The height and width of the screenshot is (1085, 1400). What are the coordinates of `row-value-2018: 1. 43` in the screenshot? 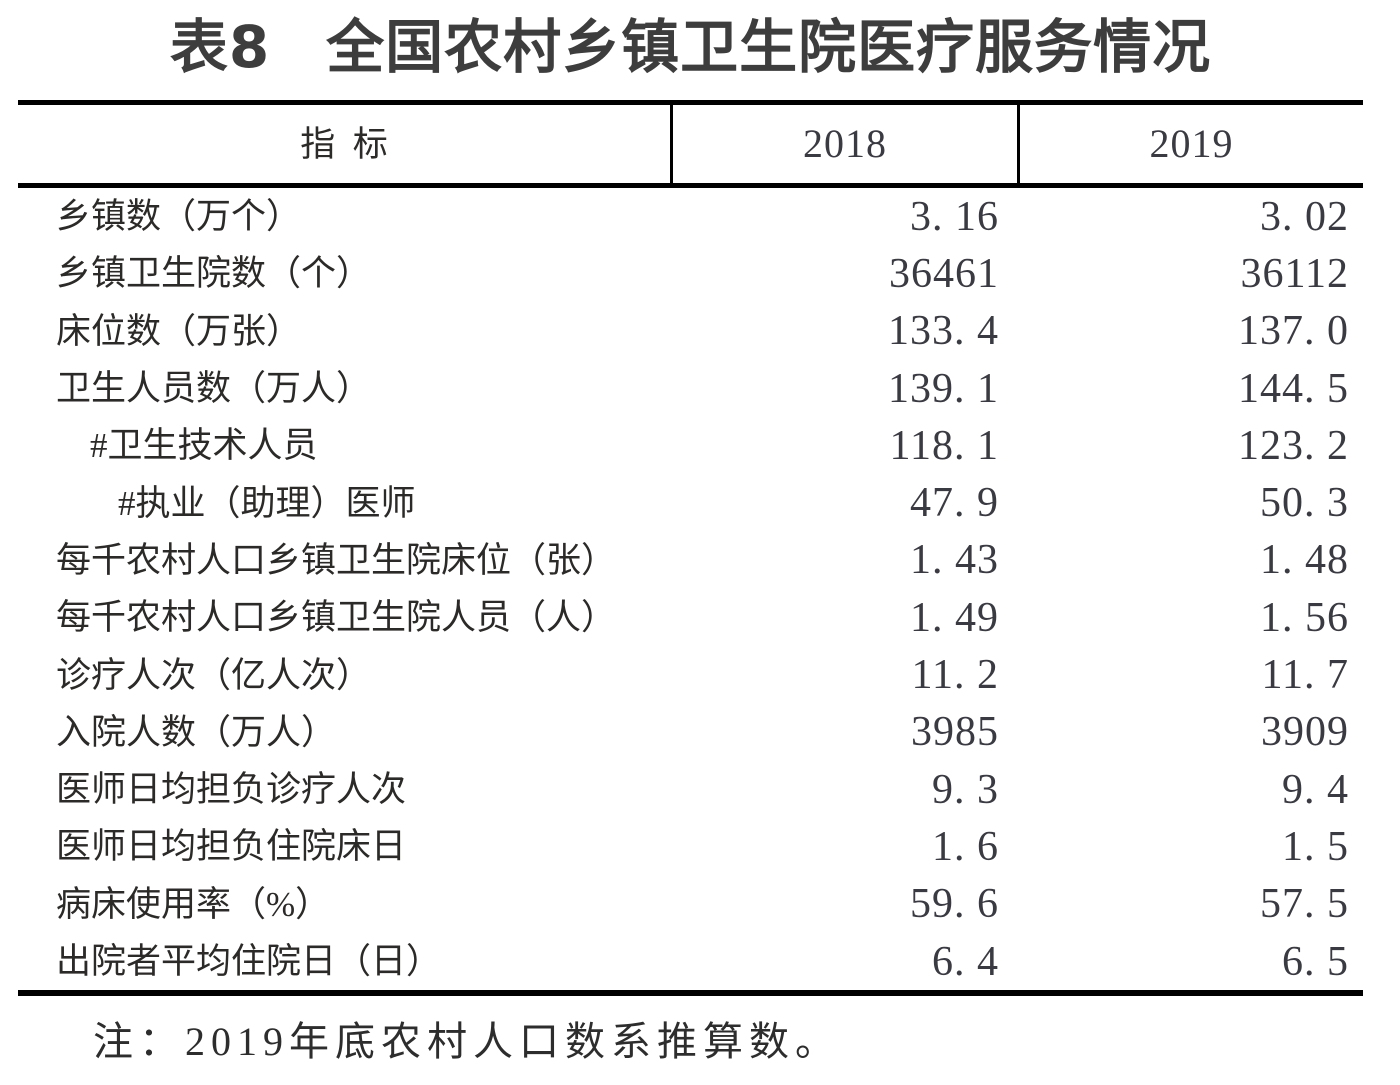 It's located at (954, 560).